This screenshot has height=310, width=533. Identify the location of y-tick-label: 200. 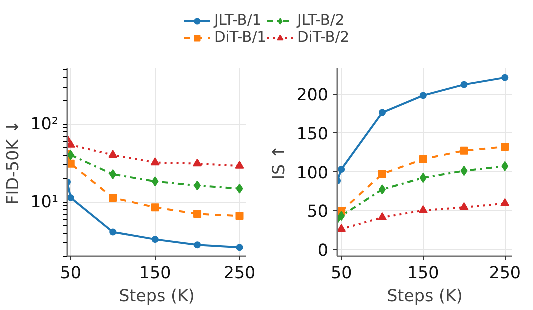
(312, 95).